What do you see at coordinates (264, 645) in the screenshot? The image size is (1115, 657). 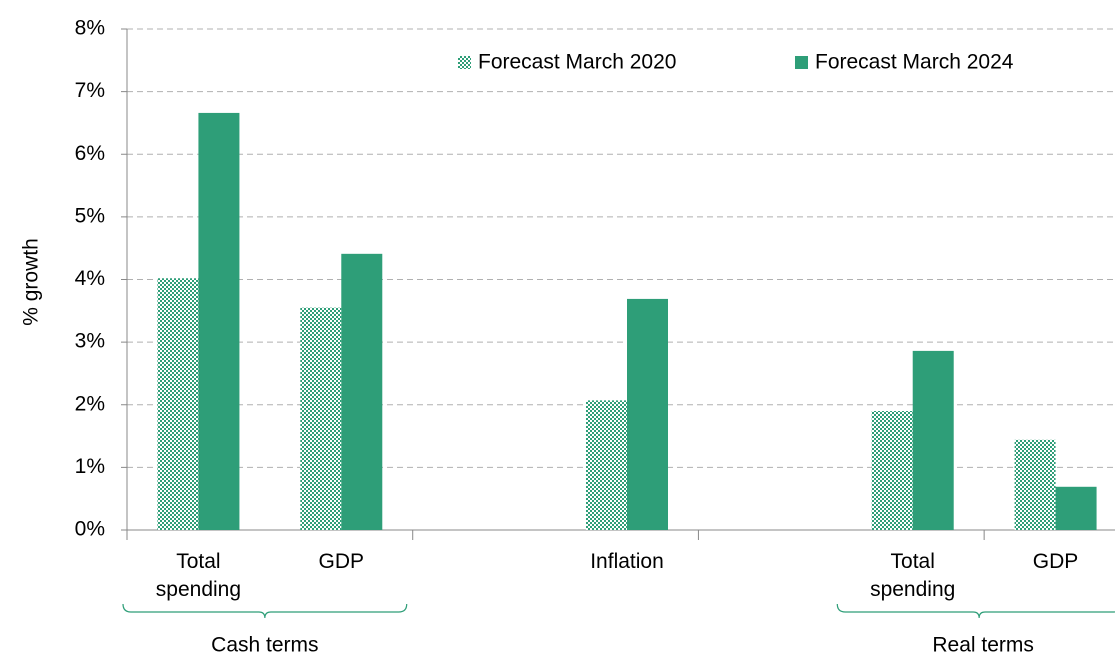 I see `group-label: Cash terms` at bounding box center [264, 645].